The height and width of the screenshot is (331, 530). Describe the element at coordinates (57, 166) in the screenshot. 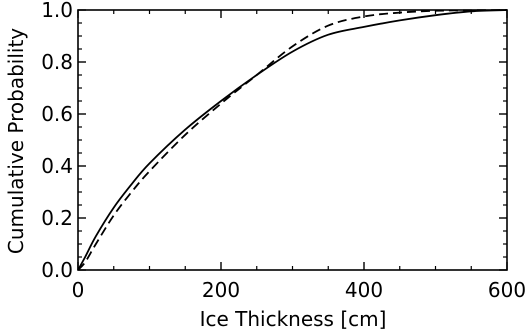

I see `y-tick-label: 0.4` at that location.